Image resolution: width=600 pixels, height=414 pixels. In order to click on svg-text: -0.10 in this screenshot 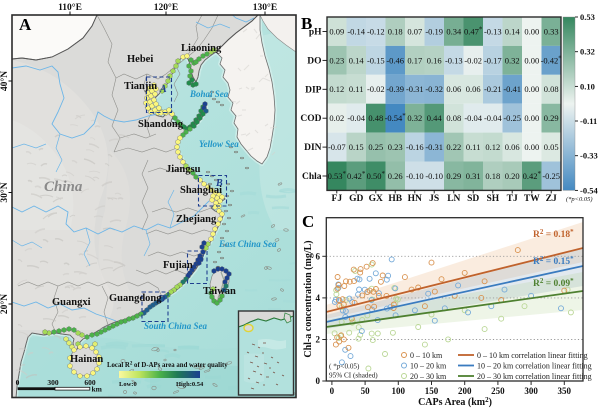, I will do `click(434, 176)`.